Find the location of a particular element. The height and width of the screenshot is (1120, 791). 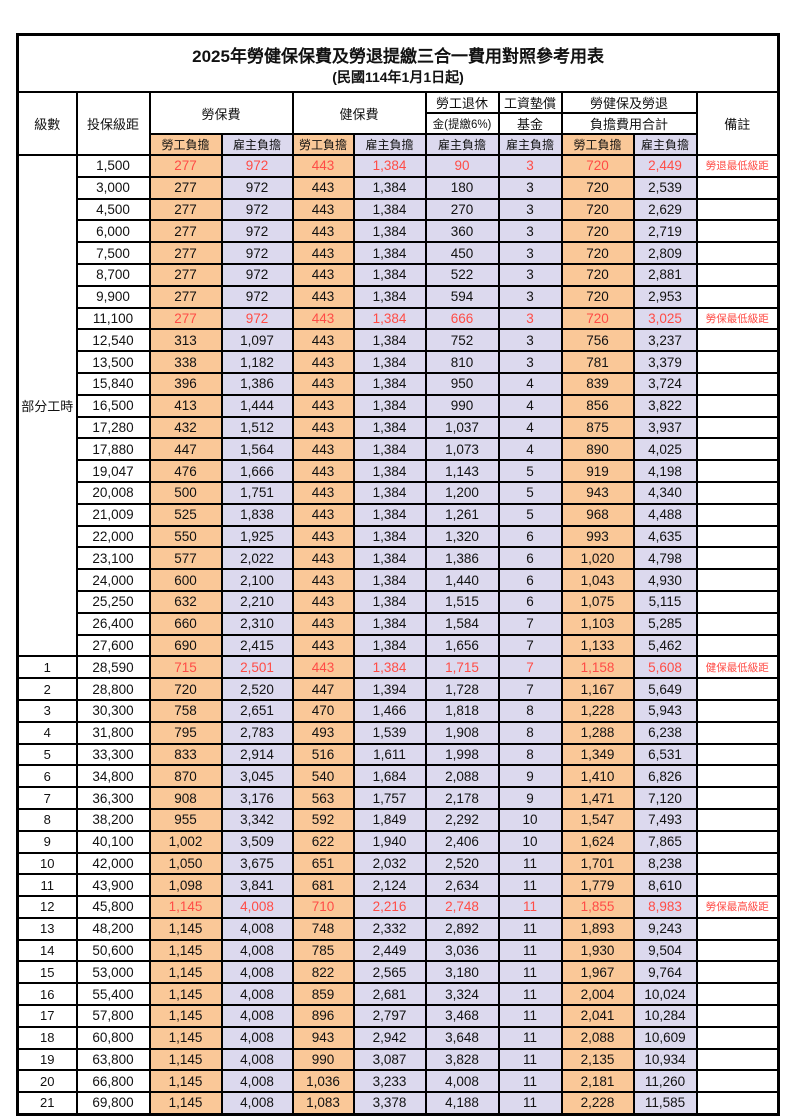

cell-health-employer: 2,942 is located at coordinates (389, 1037).